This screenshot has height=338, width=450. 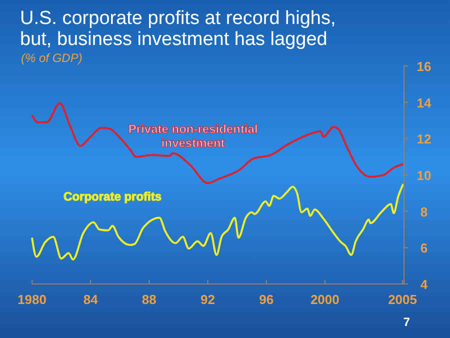 I want to click on x-tick-label: 2005, so click(x=402, y=299).